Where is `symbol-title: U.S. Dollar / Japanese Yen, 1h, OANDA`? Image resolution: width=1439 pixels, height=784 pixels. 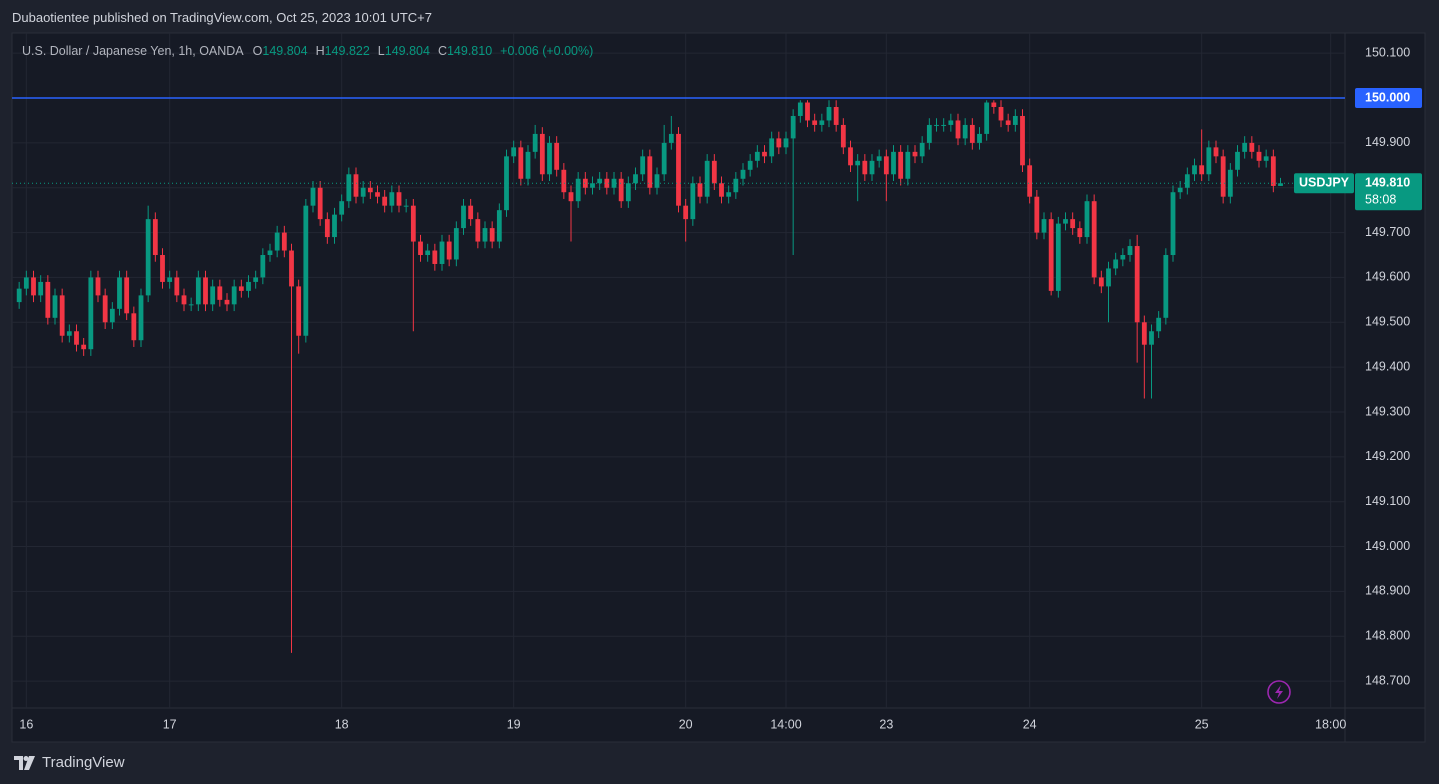 symbol-title: U.S. Dollar / Japanese Yen, 1h, OANDA is located at coordinates (133, 51).